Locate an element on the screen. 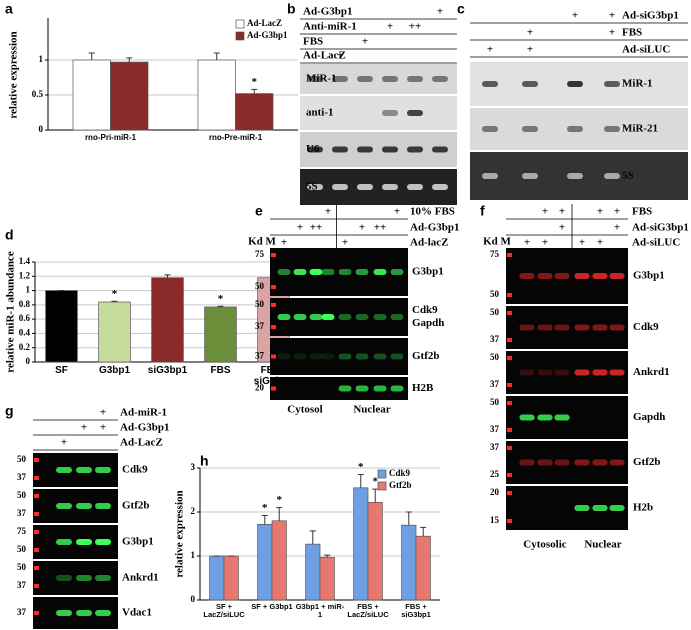 This screenshot has height=630, width=691. blot-label: H2B is located at coordinates (423, 388).